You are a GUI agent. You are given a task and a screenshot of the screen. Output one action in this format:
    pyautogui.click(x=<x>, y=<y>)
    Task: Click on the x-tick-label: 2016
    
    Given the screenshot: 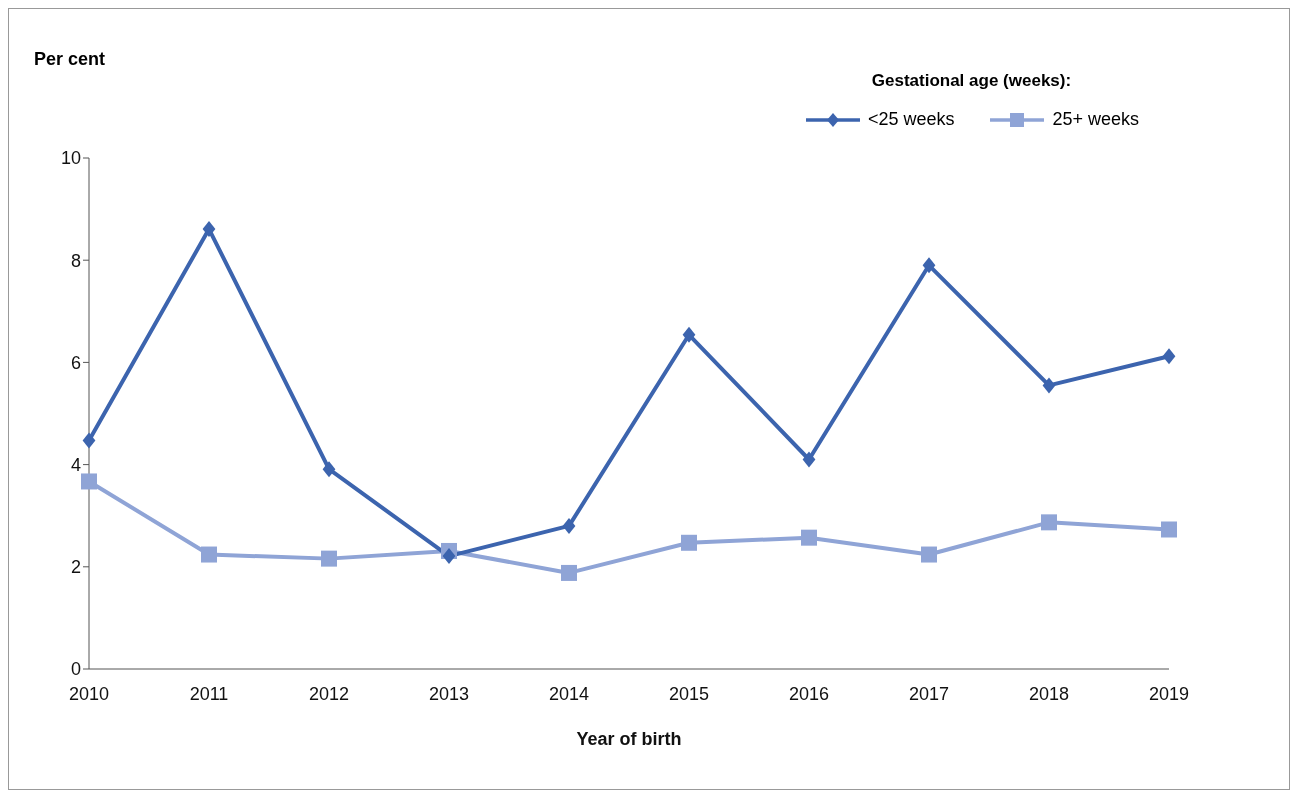 What is the action you would take?
    pyautogui.click(x=809, y=693)
    